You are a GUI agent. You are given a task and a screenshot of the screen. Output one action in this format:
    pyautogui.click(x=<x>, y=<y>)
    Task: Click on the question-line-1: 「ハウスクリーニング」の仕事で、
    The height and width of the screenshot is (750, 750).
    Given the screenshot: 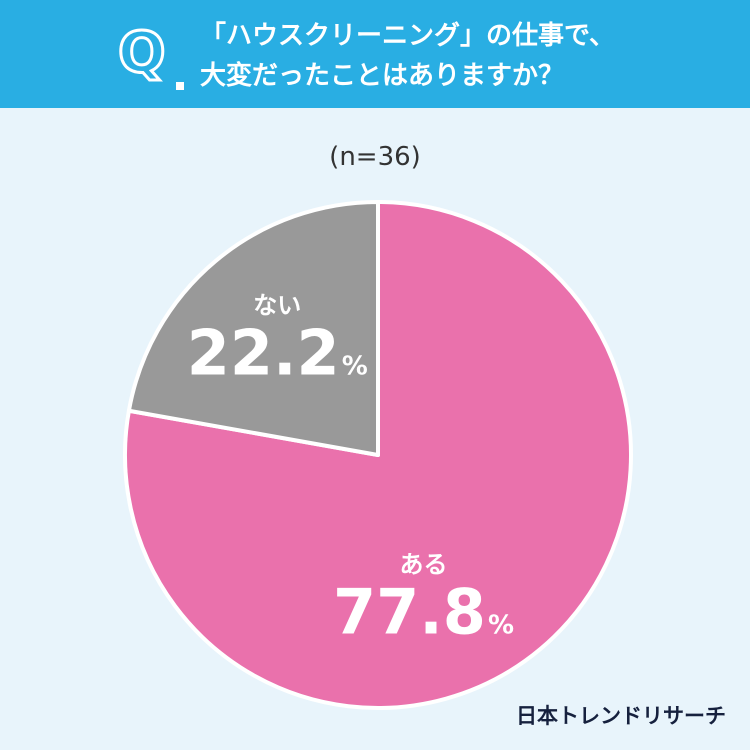 What is the action you would take?
    pyautogui.click(x=407, y=36)
    